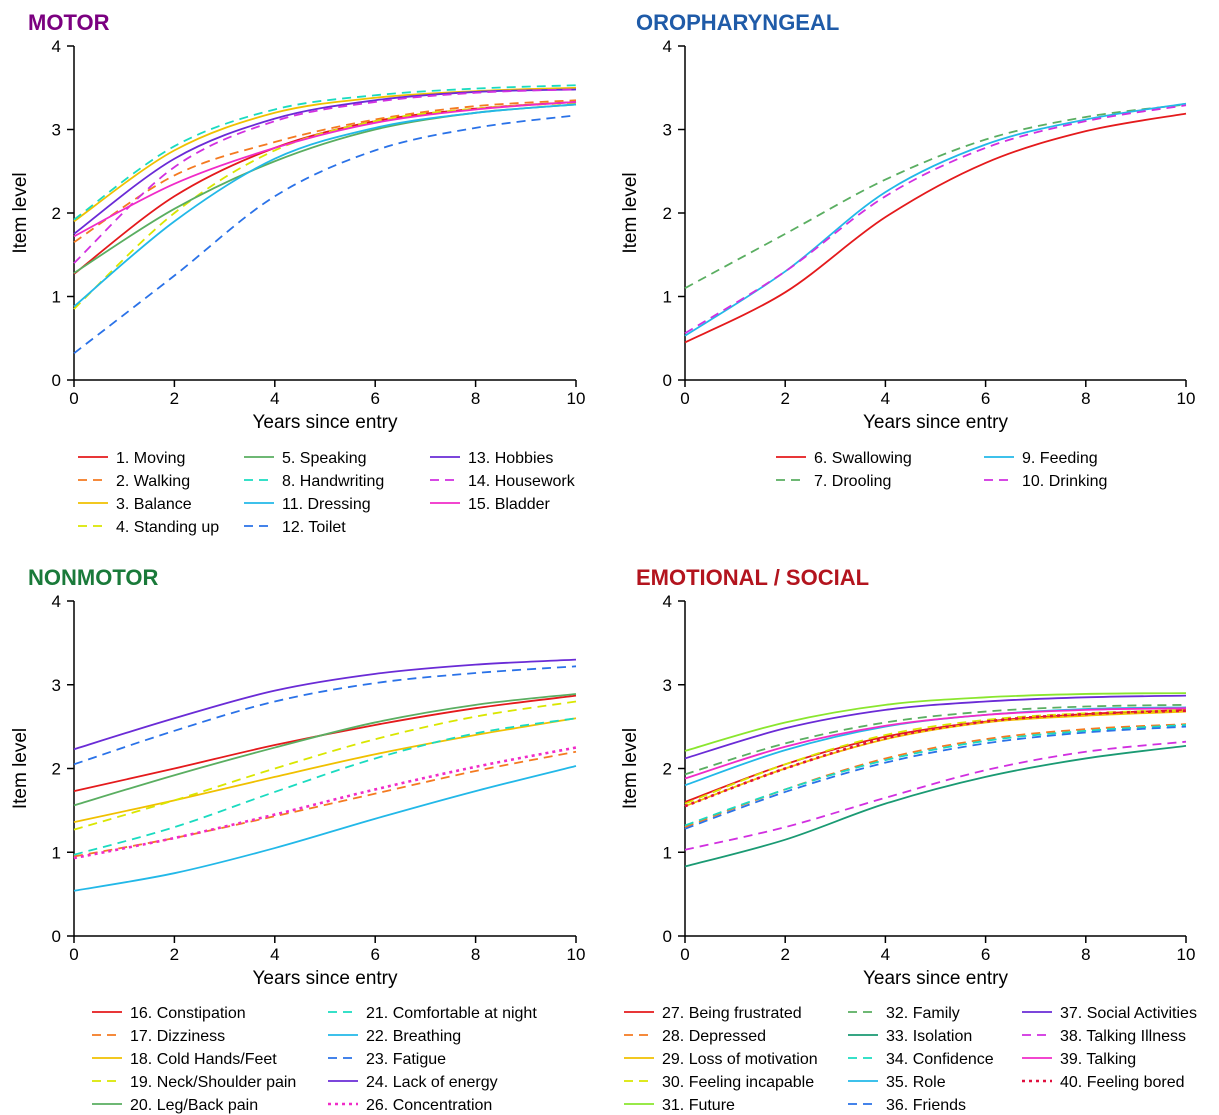 Image resolution: width=1219 pixels, height=1115 pixels. I want to click on series-line-27-being-frustrated, so click(935, 755).